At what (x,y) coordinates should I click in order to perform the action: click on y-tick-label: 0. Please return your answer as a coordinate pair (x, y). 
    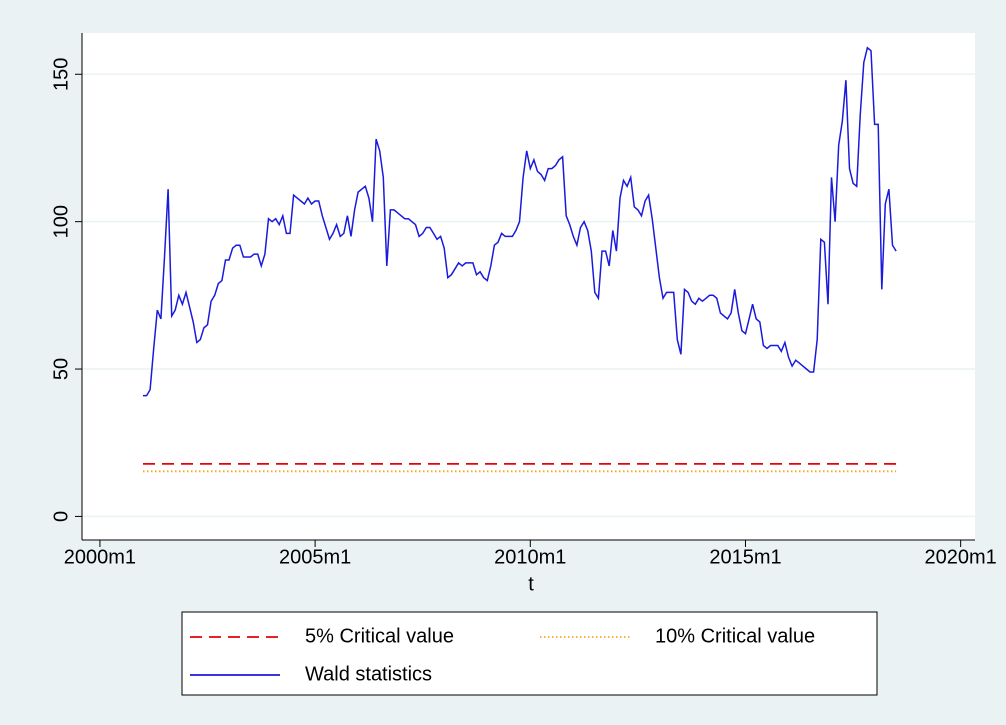
    Looking at the image, I should click on (61, 516).